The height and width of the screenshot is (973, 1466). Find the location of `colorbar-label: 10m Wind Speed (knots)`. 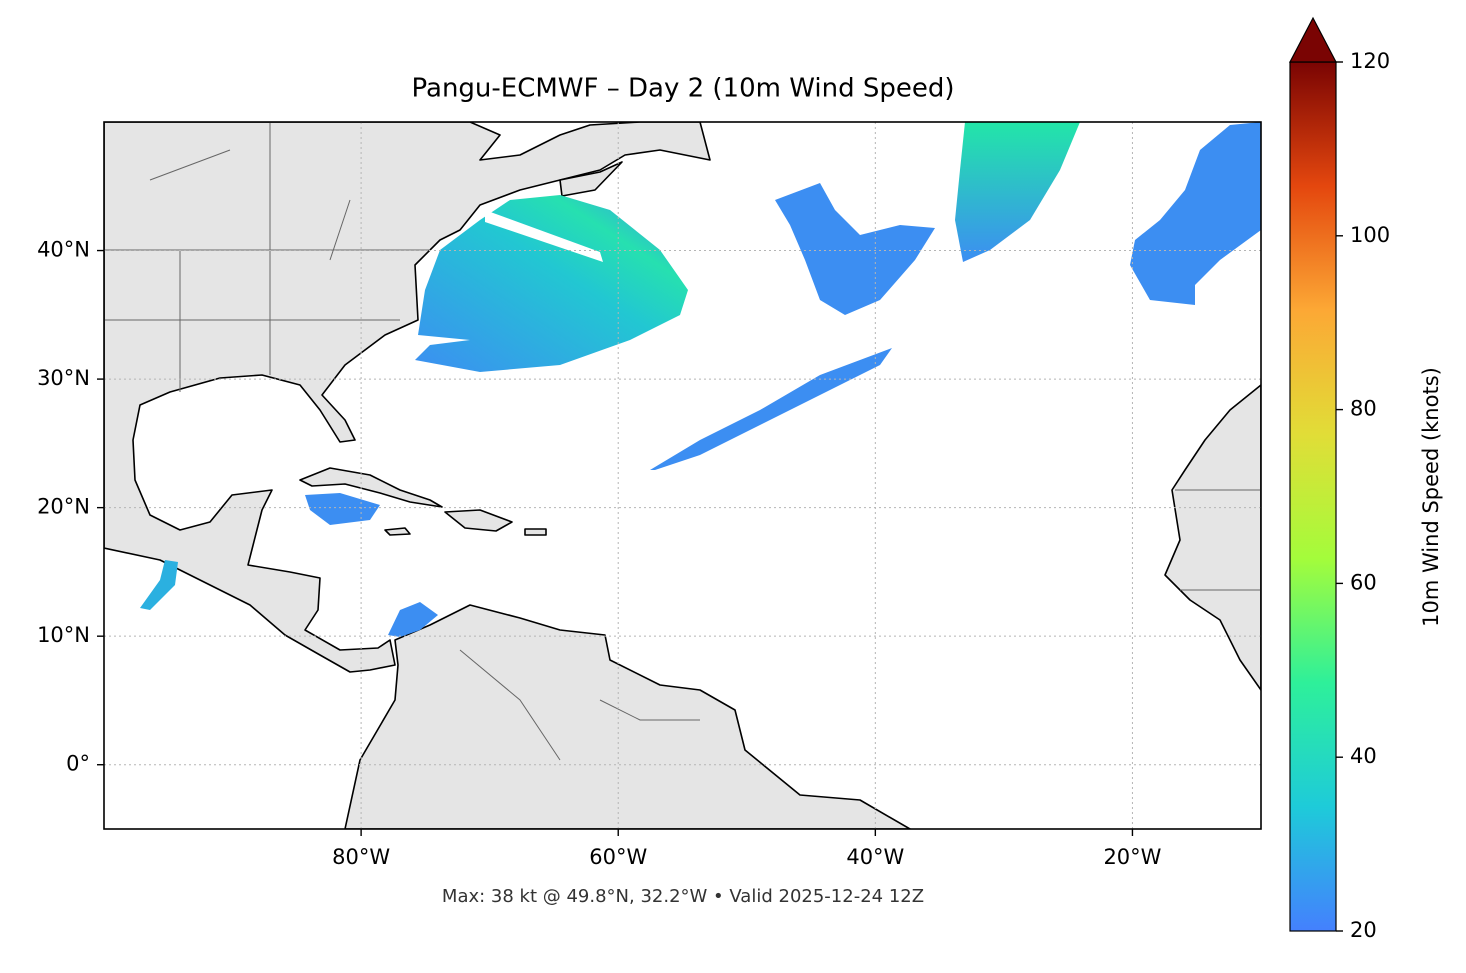

colorbar-label: 10m Wind Speed (knots) is located at coordinates (1431, 497).